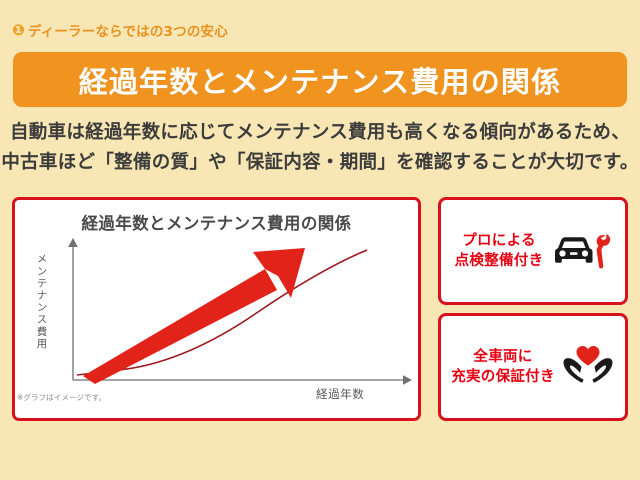  Describe the element at coordinates (503, 357) in the screenshot. I see `card-warranty-line-1: 全車両に` at that location.